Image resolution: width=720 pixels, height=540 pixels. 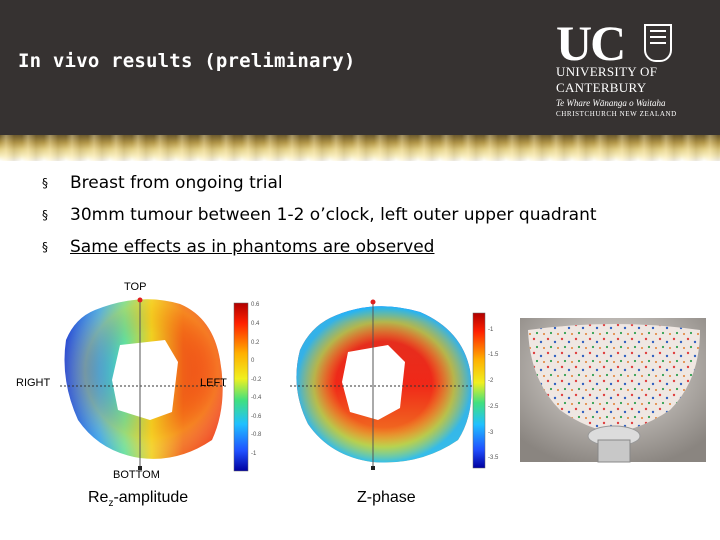 I want to click on svg-text: -0.2, so click(x=256, y=380).